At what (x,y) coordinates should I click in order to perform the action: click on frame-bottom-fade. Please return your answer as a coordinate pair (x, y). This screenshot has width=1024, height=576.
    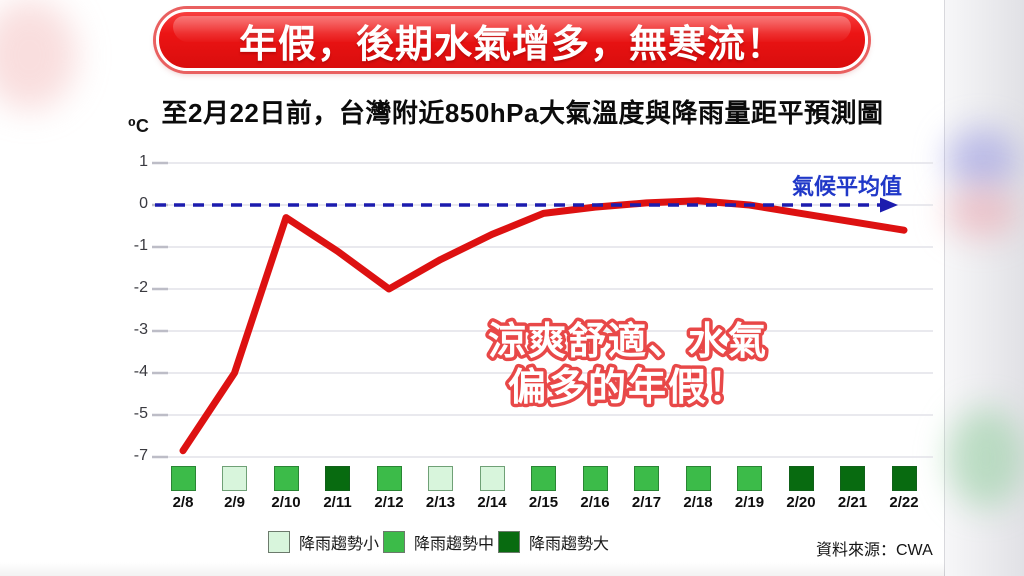
    Looking at the image, I should click on (472, 569).